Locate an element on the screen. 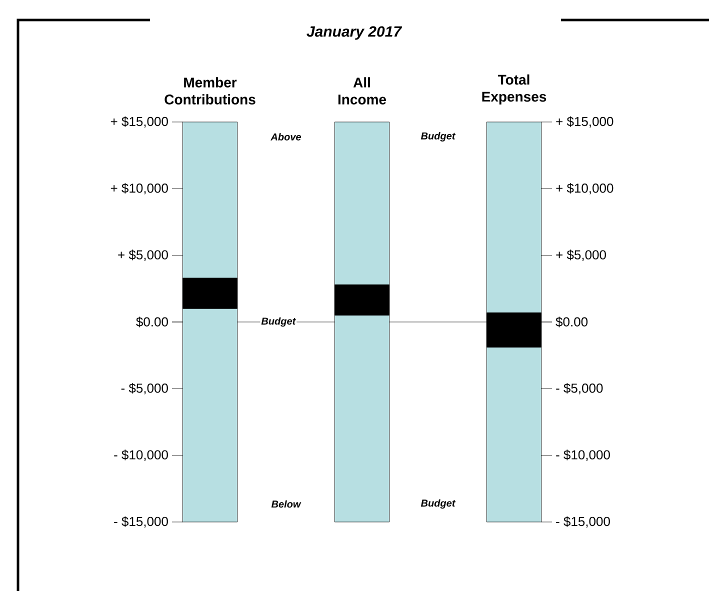 The image size is (709, 591). x-tick-label: Total Expenses is located at coordinates (514, 89).